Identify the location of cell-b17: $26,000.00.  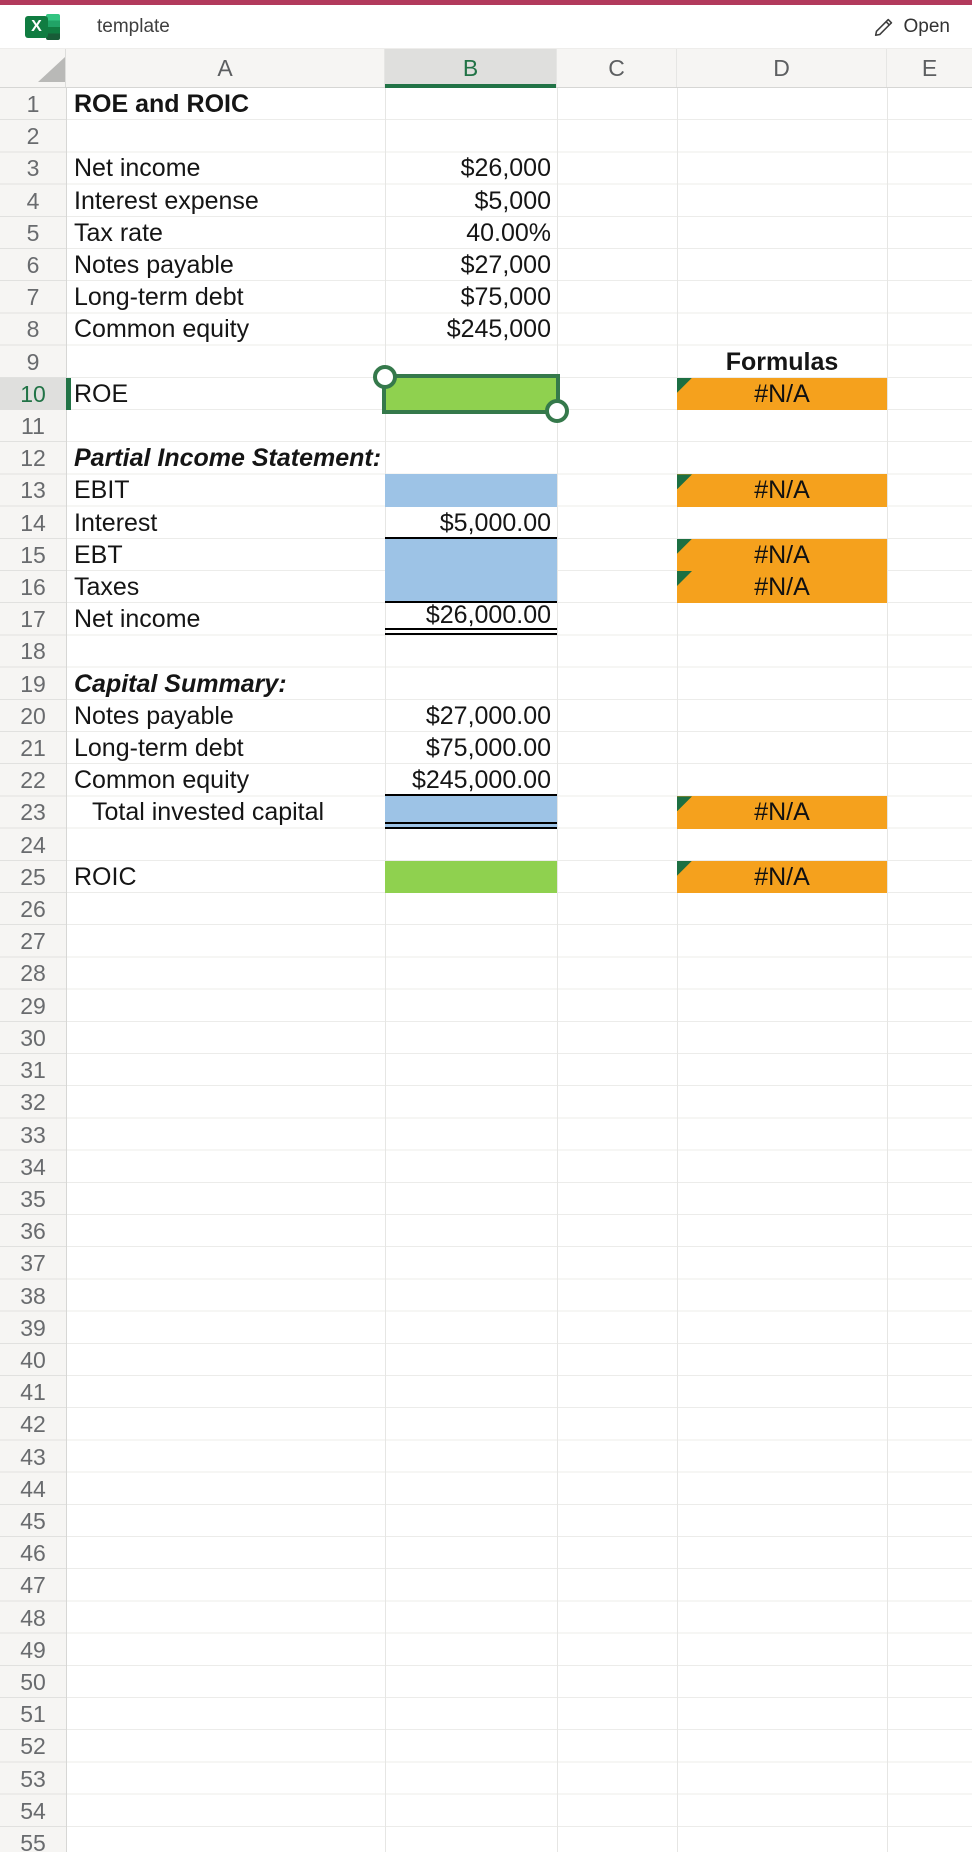
(471, 619).